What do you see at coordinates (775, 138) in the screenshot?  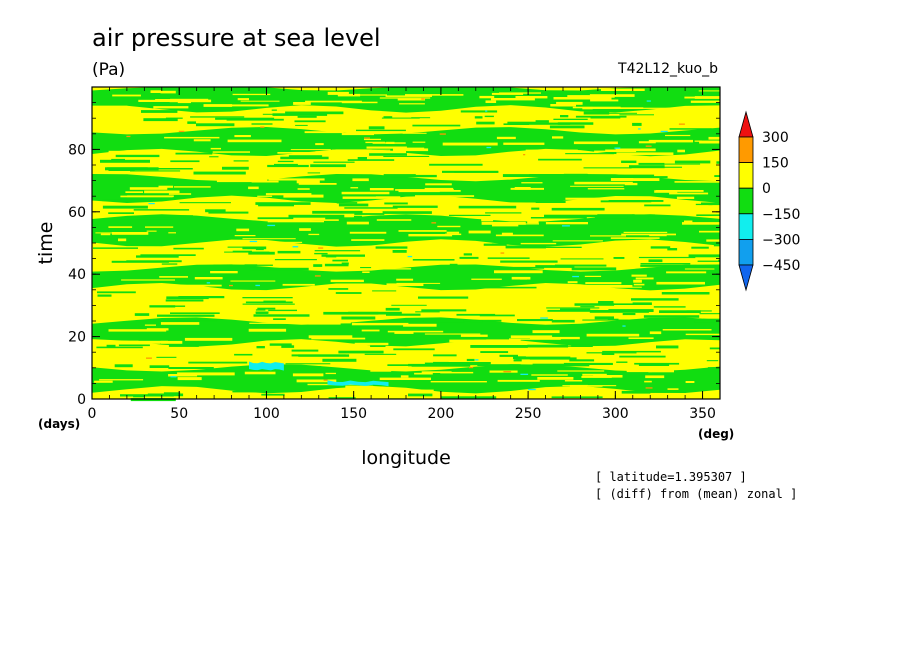 I see `colorbar-label: 300` at bounding box center [775, 138].